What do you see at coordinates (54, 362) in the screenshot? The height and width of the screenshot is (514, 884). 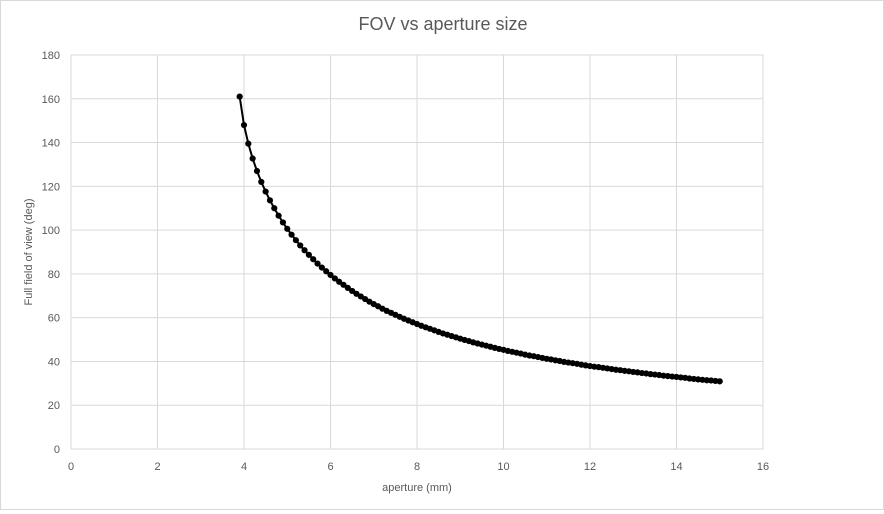 I see `y-tick-label: 40` at bounding box center [54, 362].